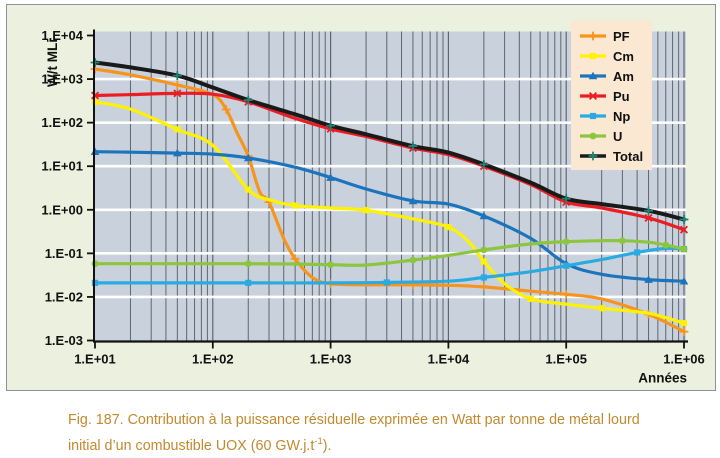 Image resolution: width=720 pixels, height=458 pixels. I want to click on legend-swatch-Np, so click(593, 116).